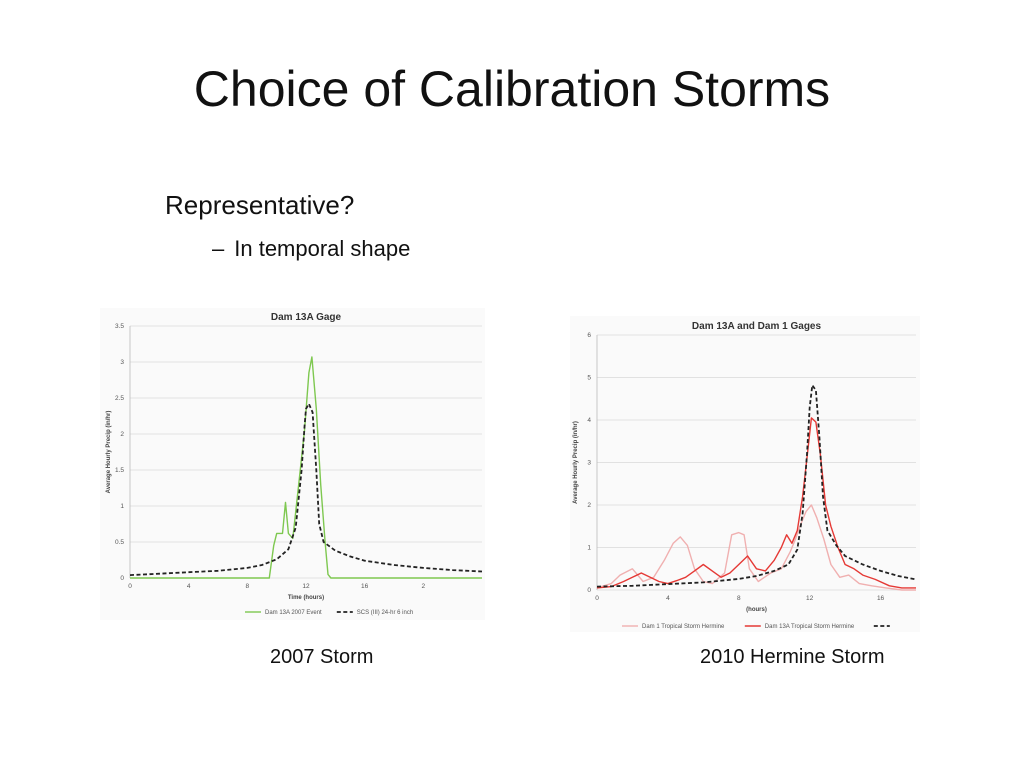 The image size is (1024, 768). Describe the element at coordinates (589, 335) in the screenshot. I see `y-tick-label: 6` at that location.